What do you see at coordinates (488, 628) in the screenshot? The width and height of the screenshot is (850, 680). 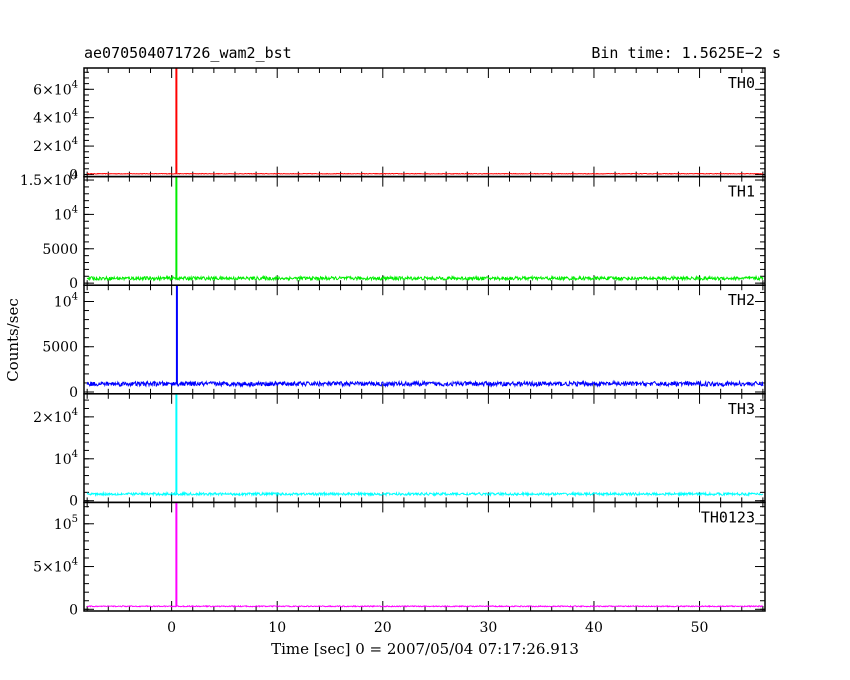 I see `x-tick-label: 30` at bounding box center [488, 628].